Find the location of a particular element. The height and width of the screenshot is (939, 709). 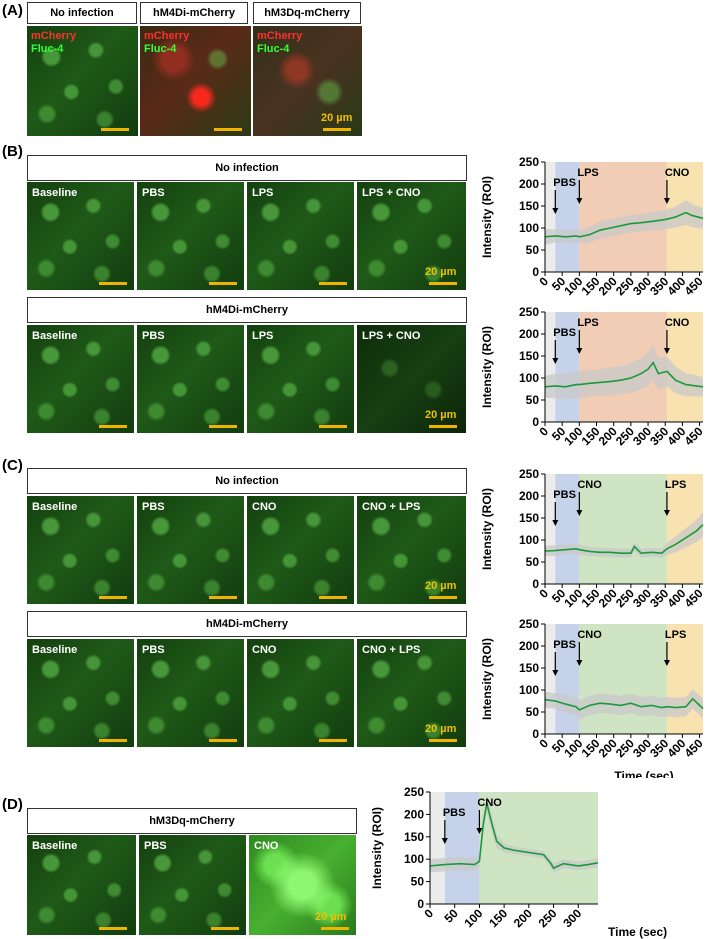

panel-b-row2-tile-lps: LPS is located at coordinates (301, 379).